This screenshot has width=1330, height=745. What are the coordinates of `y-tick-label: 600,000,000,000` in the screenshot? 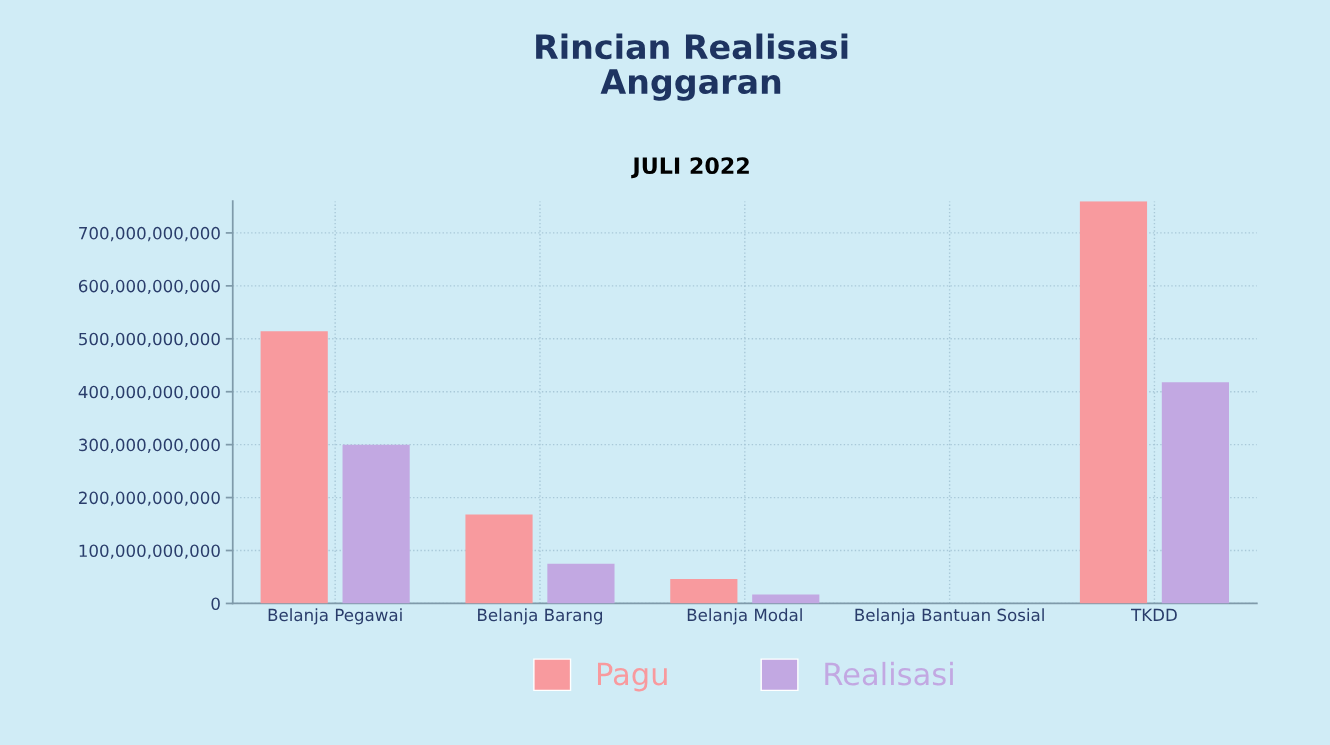 It's located at (149, 287).